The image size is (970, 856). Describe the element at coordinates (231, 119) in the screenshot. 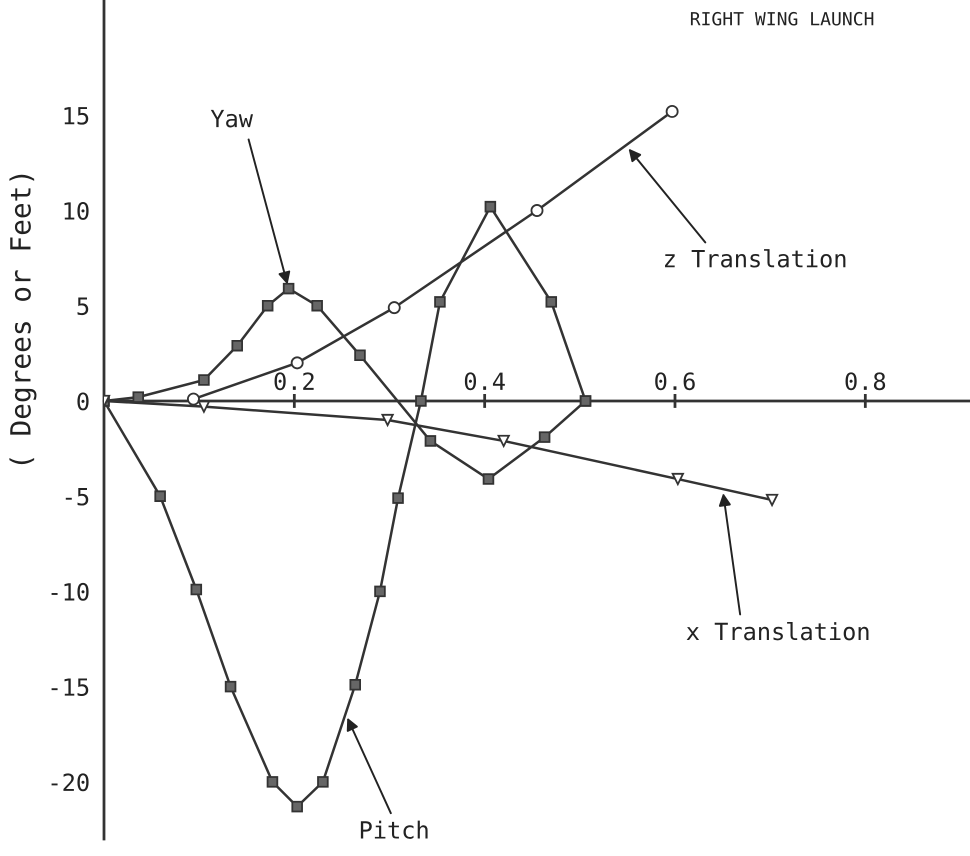

I see `text: Yaw` at that location.